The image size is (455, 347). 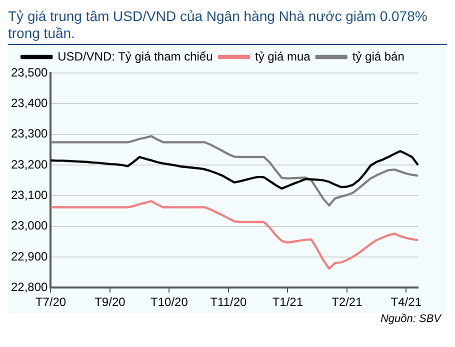 I want to click on y-tick-label: 23,400, so click(x=29, y=103).